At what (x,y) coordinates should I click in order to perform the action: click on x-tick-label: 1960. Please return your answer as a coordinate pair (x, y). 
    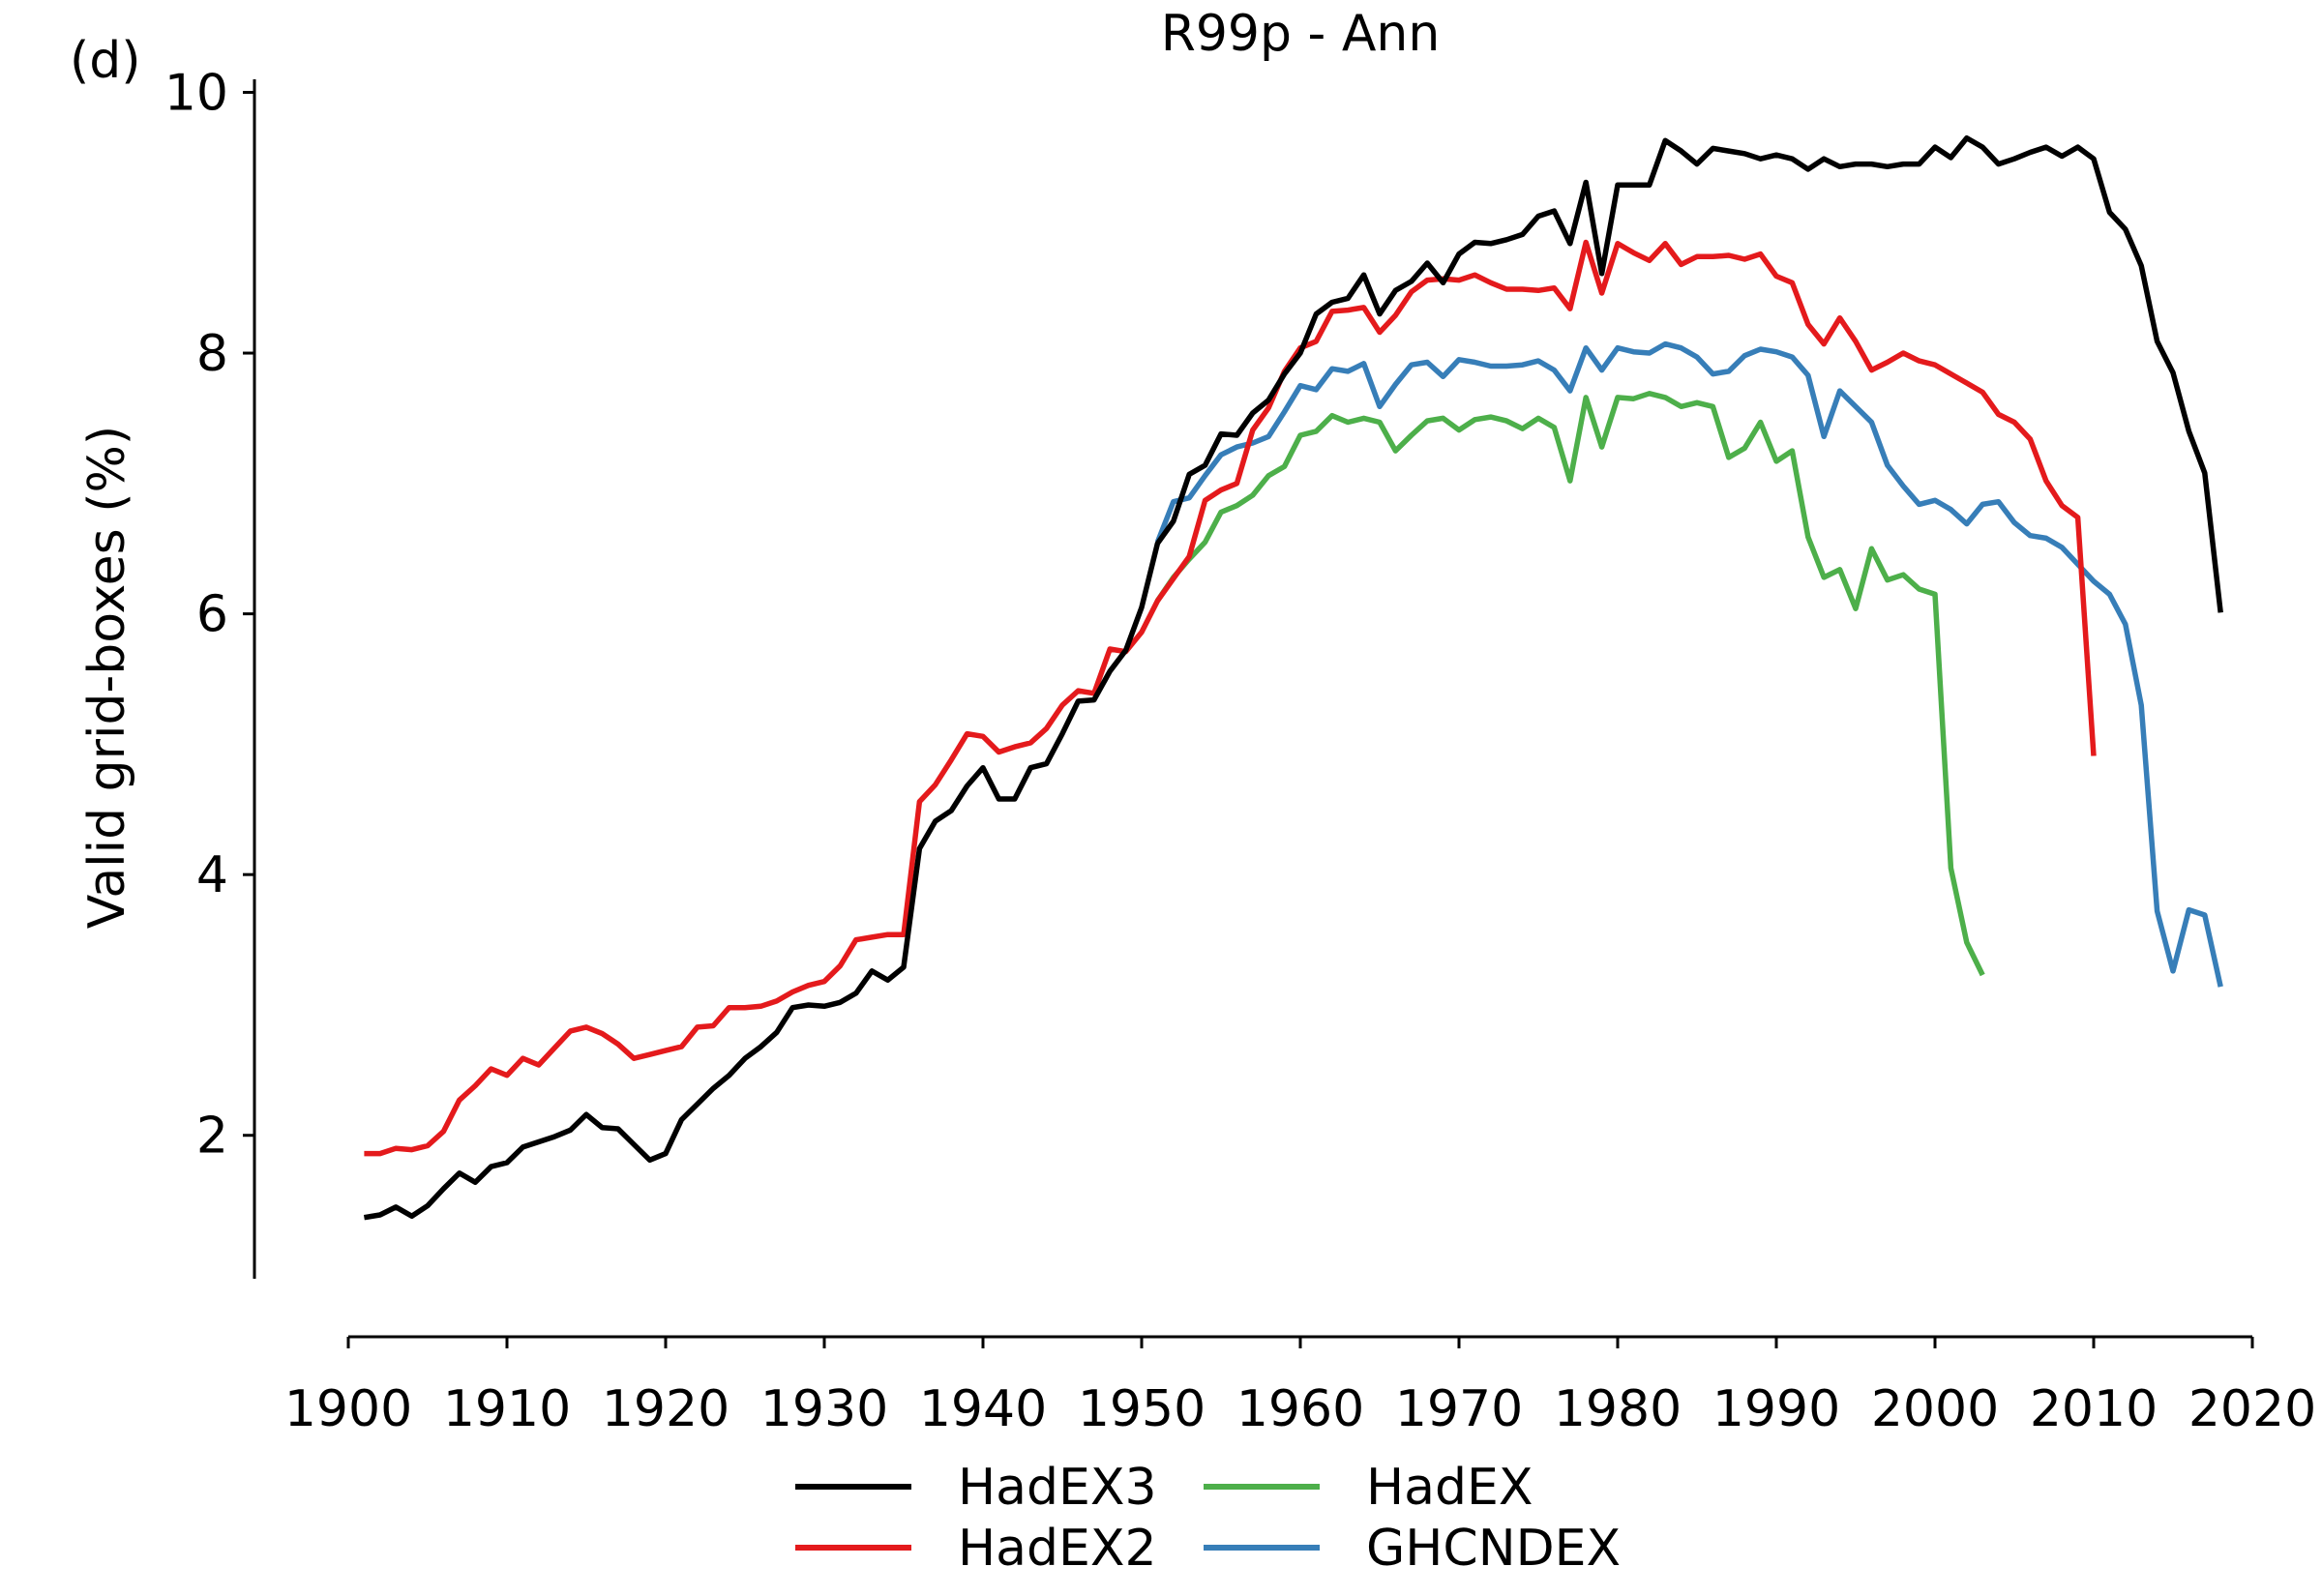
    Looking at the image, I should click on (1300, 1409).